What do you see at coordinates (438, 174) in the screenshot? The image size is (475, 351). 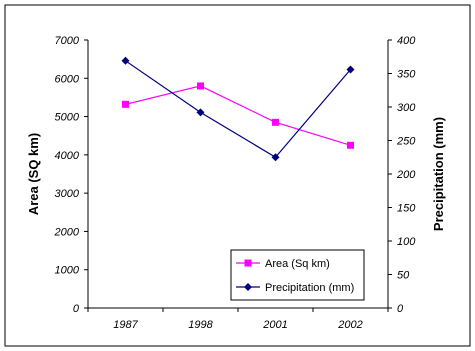 I see `right-axis-title: Precipitation (mm)` at bounding box center [438, 174].